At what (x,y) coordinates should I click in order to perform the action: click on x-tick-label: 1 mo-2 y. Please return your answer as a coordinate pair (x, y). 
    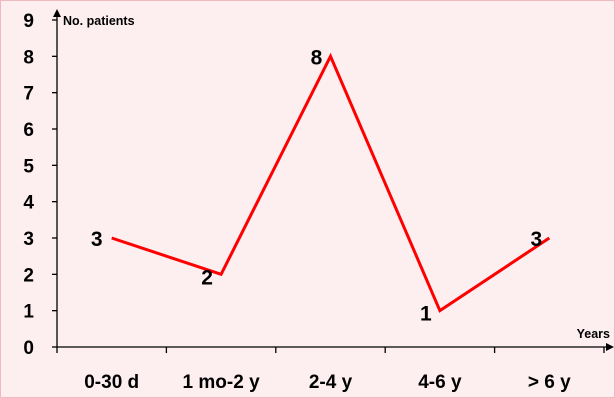
    Looking at the image, I should click on (222, 382).